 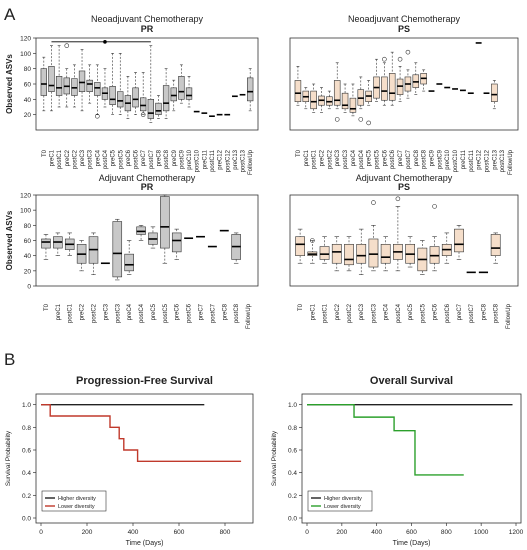 What do you see at coordinates (9, 240) in the screenshot?
I see `y-axis-label: Observed ASVs` at bounding box center [9, 240].